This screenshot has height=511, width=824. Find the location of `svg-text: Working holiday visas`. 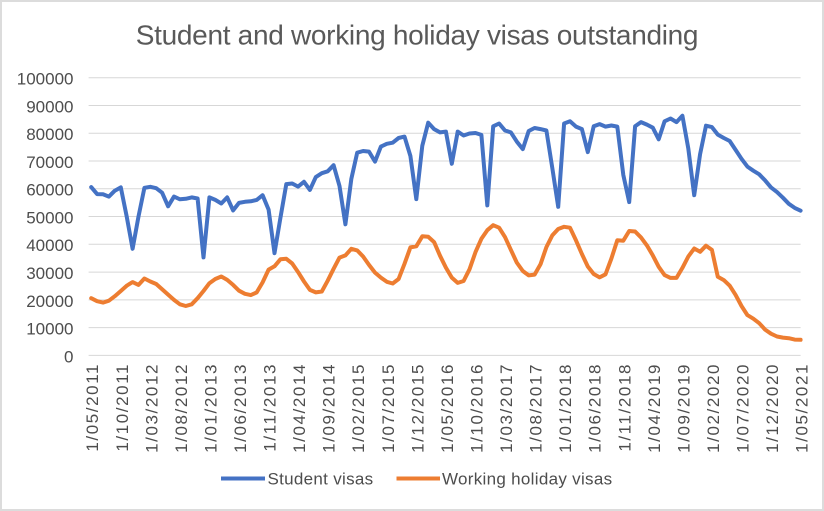

svg-text: Working holiday visas is located at coordinates (527, 479).